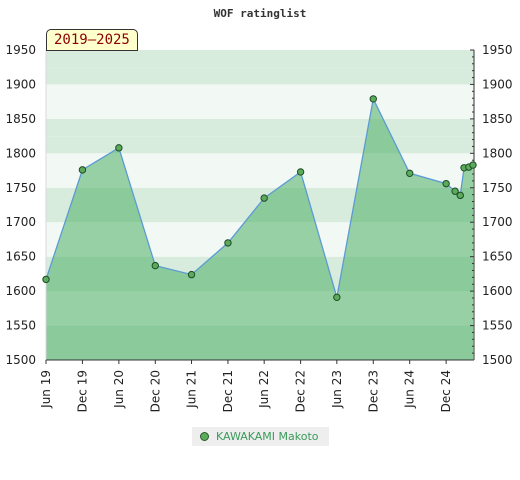 Image resolution: width=520 pixels, height=480 pixels. Describe the element at coordinates (497, 119) in the screenshot. I see `y-tick-label-right: 1850` at that location.